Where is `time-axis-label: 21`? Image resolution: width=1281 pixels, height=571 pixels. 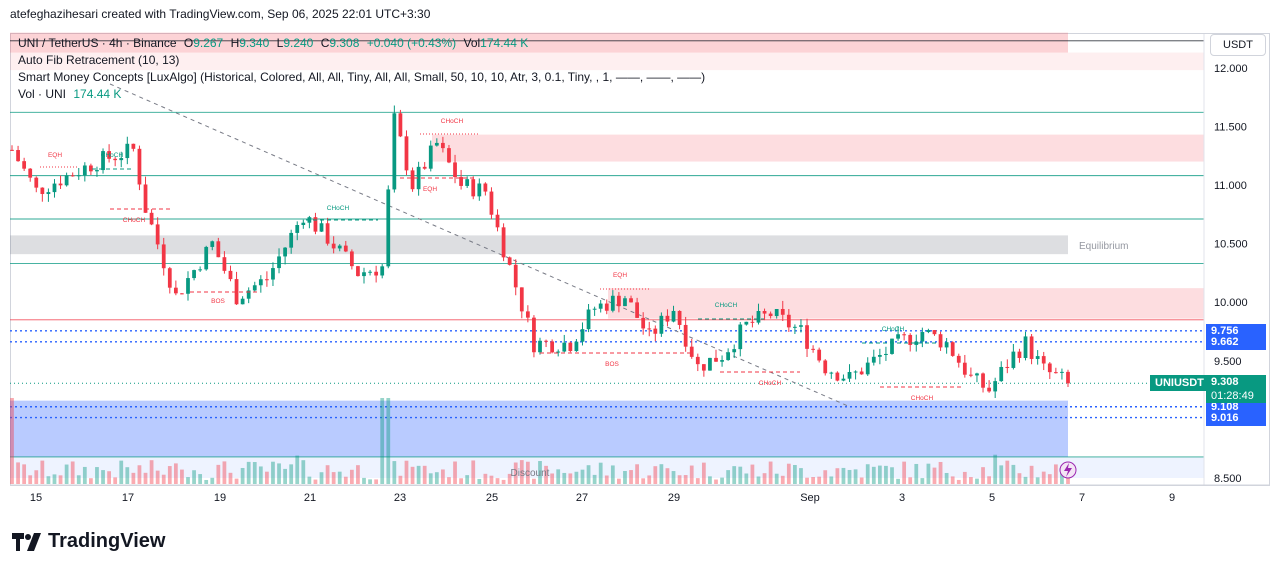 time-axis-label: 21 is located at coordinates (310, 498).